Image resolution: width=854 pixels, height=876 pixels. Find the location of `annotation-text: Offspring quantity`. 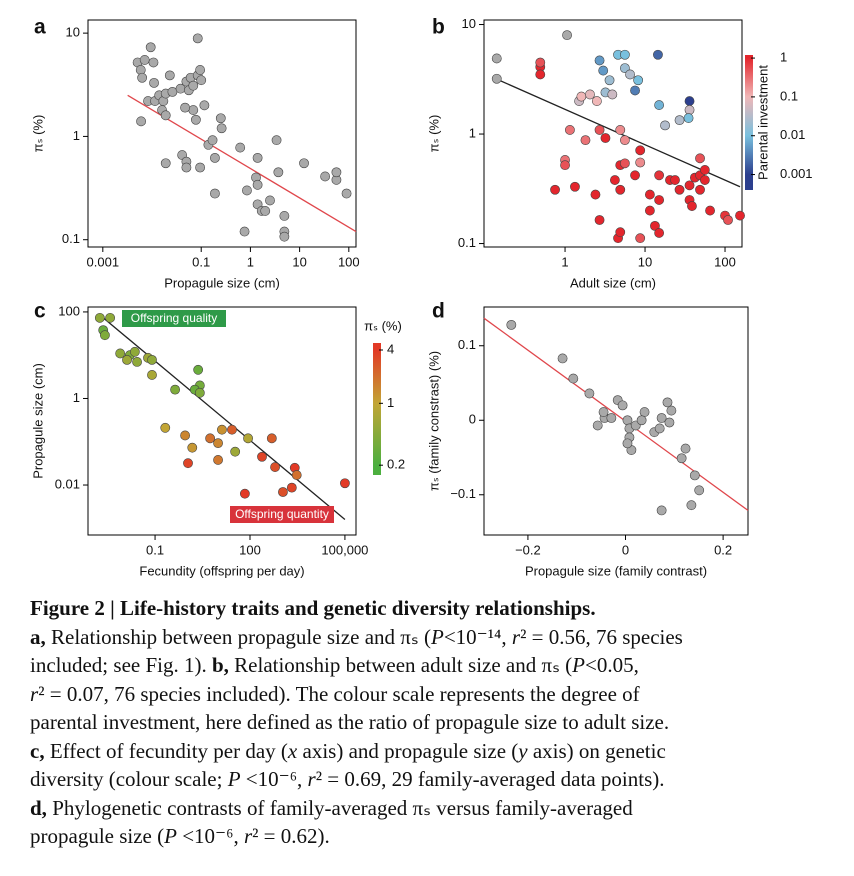

annotation-text: Offspring quantity is located at coordinates (282, 514).